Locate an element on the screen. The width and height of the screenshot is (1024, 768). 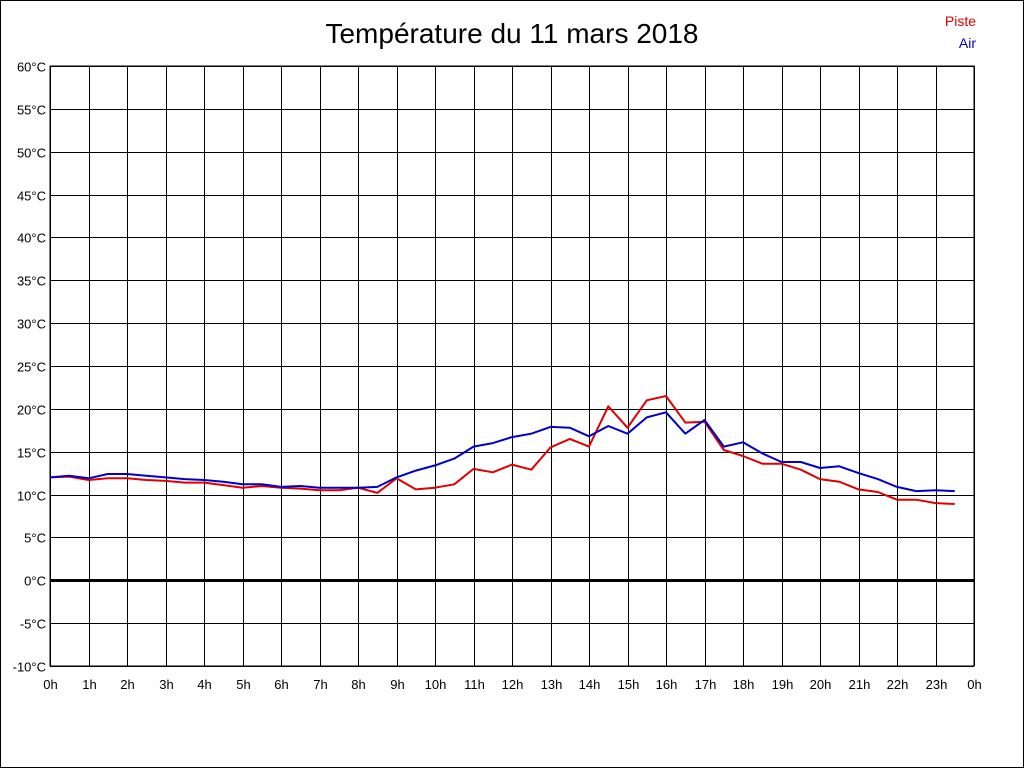
legend-air: Air is located at coordinates (967, 43).